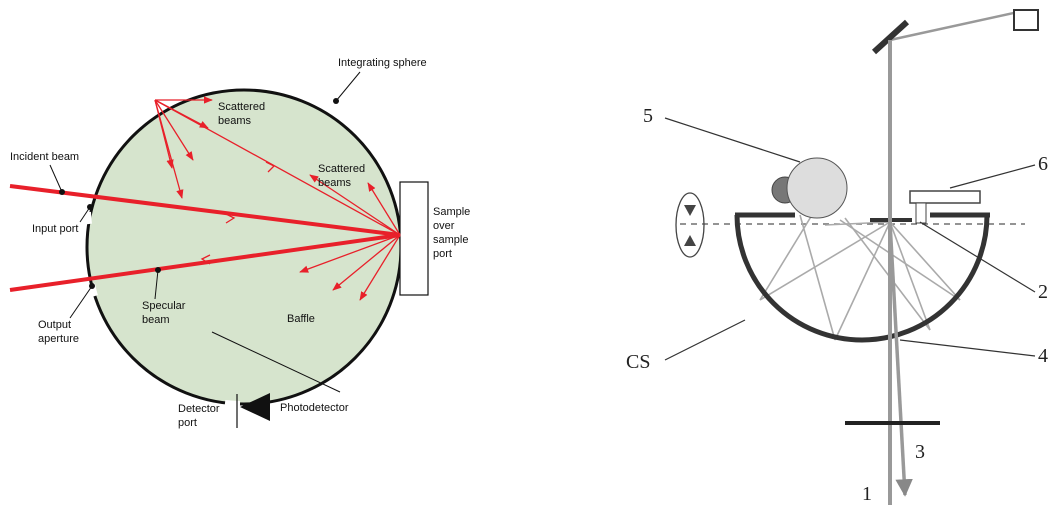 The height and width of the screenshot is (514, 1055). Describe the element at coordinates (199, 409) in the screenshot. I see `label: Detector` at that location.